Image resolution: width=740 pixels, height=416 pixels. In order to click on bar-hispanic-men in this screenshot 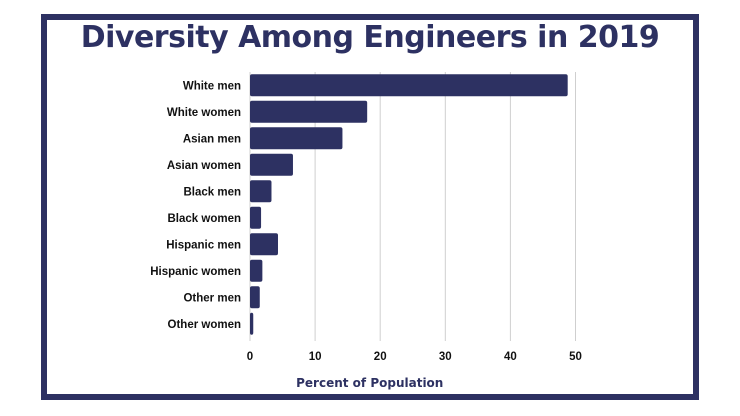, I will do `click(264, 244)`.